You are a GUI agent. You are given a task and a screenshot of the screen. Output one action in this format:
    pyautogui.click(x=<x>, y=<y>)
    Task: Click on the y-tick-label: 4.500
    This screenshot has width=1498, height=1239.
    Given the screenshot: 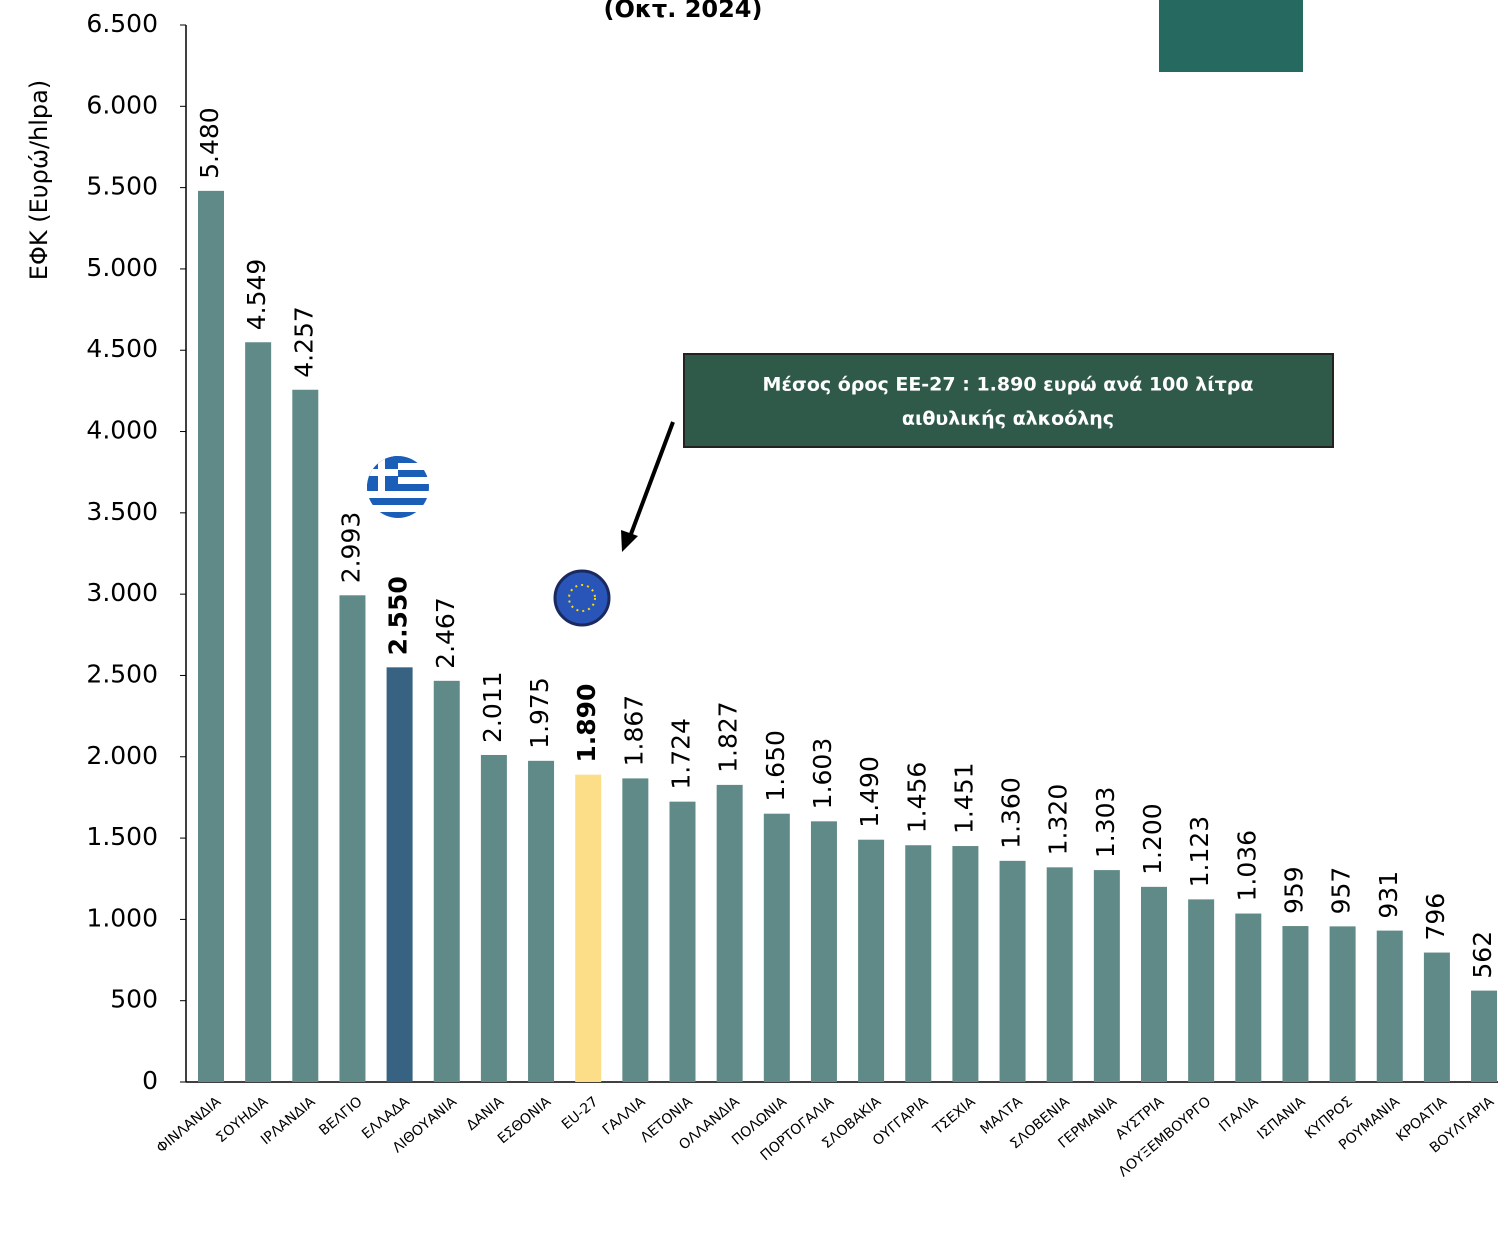 What is the action you would take?
    pyautogui.click(x=122, y=348)
    